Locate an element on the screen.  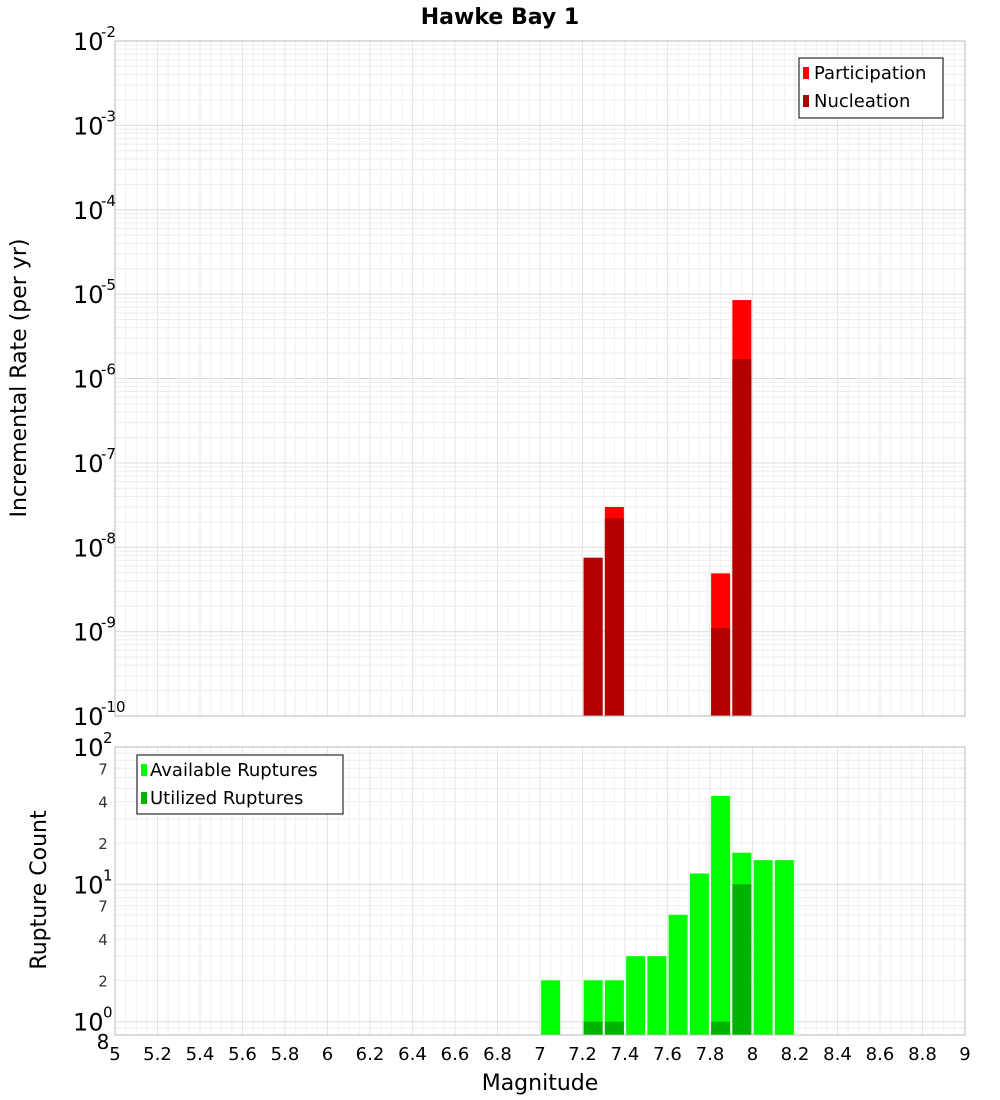
legend-label-available: Available Ruptures is located at coordinates (234, 770).